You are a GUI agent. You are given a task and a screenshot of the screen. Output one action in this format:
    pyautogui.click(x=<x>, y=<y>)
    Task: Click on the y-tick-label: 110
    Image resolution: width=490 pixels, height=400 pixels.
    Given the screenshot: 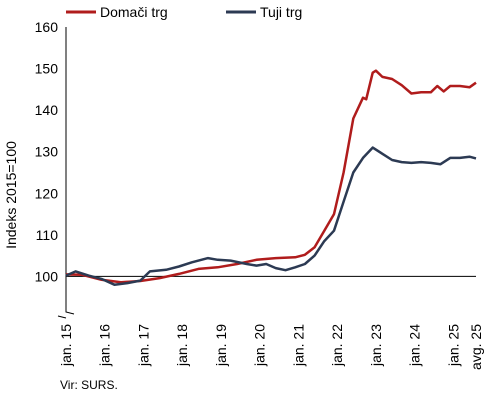 What is the action you would take?
    pyautogui.click(x=47, y=235)
    